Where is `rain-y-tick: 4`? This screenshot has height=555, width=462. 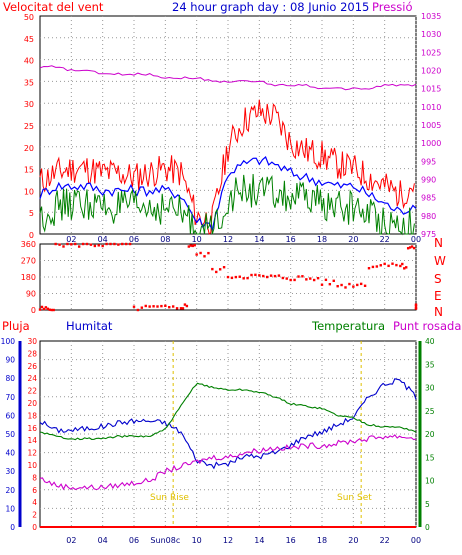 rain-y-tick: 4 is located at coordinates (34, 502).